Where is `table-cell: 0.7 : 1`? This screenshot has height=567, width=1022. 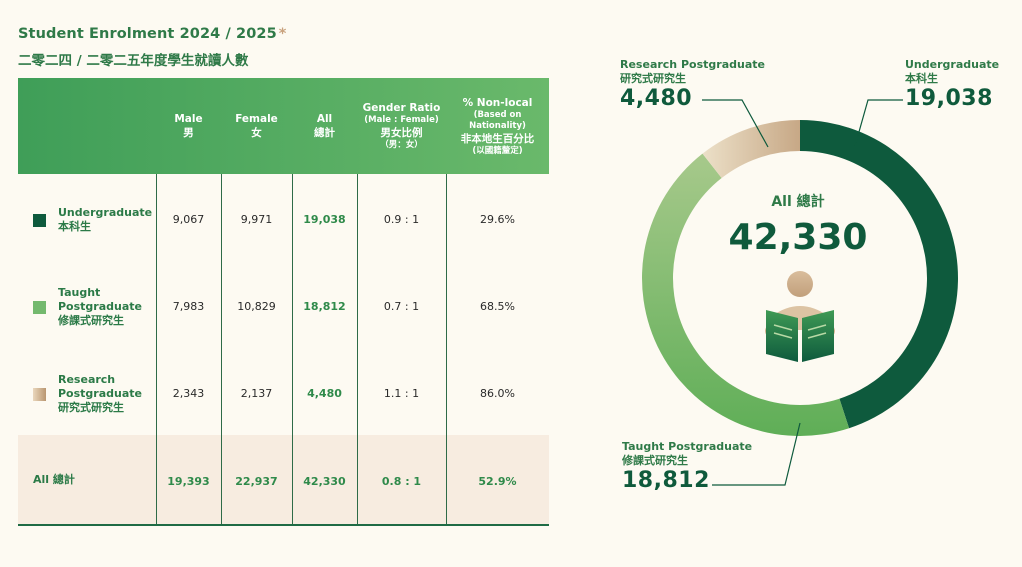
table-cell: 0.7 : 1 is located at coordinates (401, 306).